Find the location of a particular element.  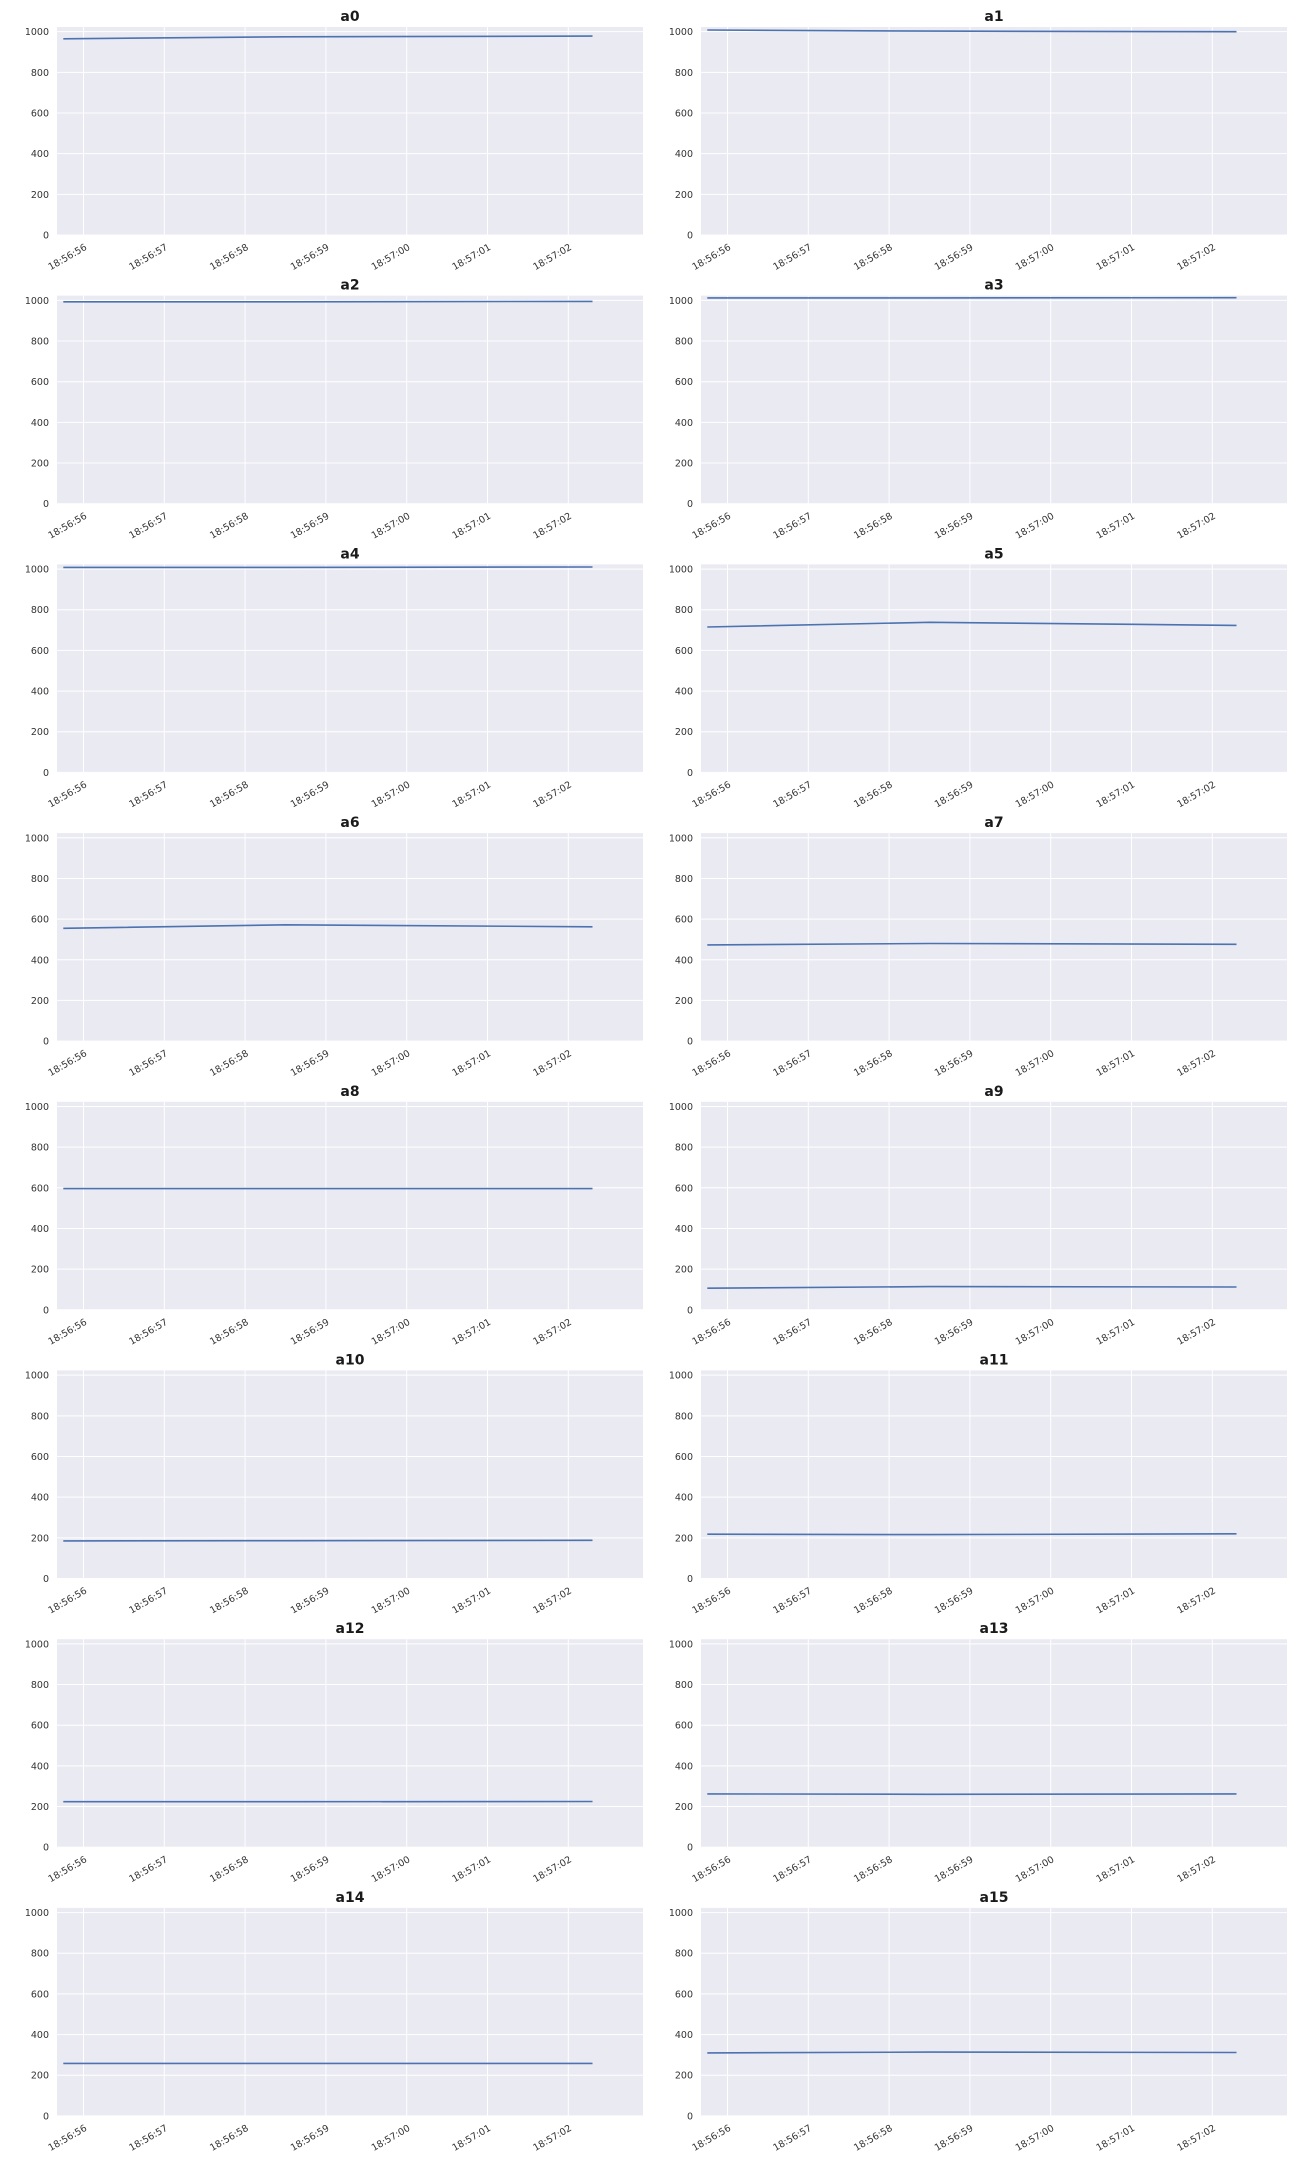

subplot-title: a15 is located at coordinates (994, 1898).